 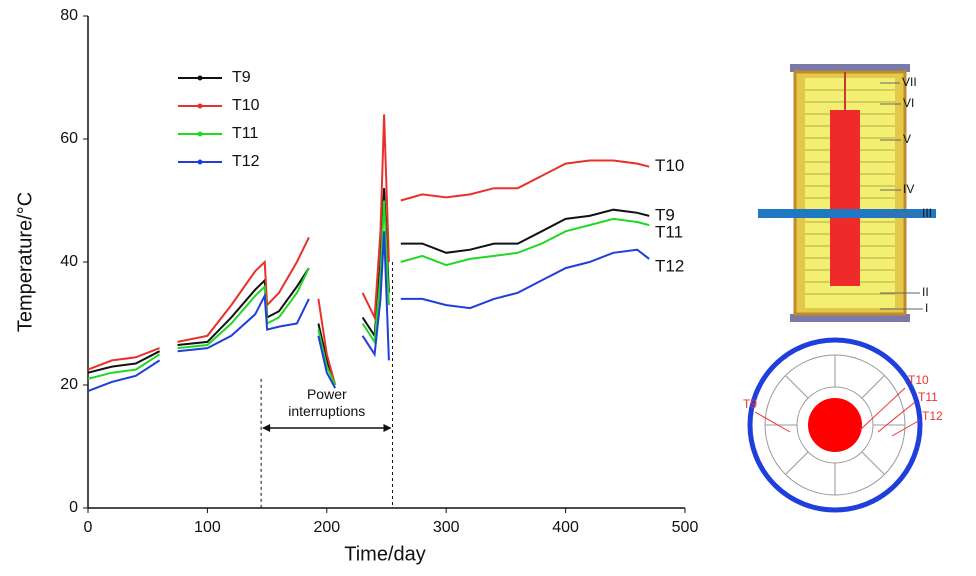 I want to click on cross-section, so click(x=835, y=425).